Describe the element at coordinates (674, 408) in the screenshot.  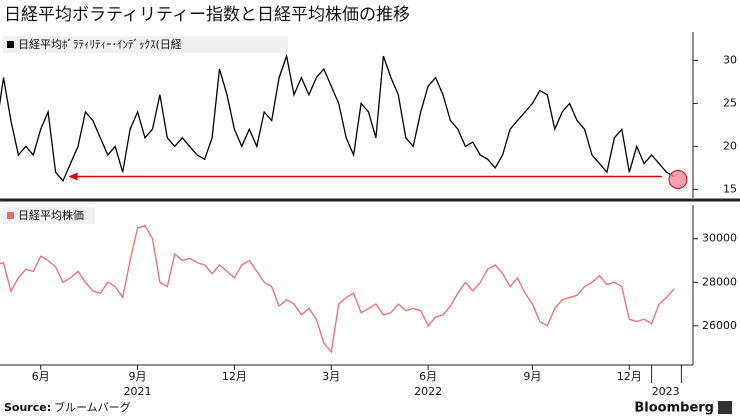
I see `brand: Bloomberg` at that location.